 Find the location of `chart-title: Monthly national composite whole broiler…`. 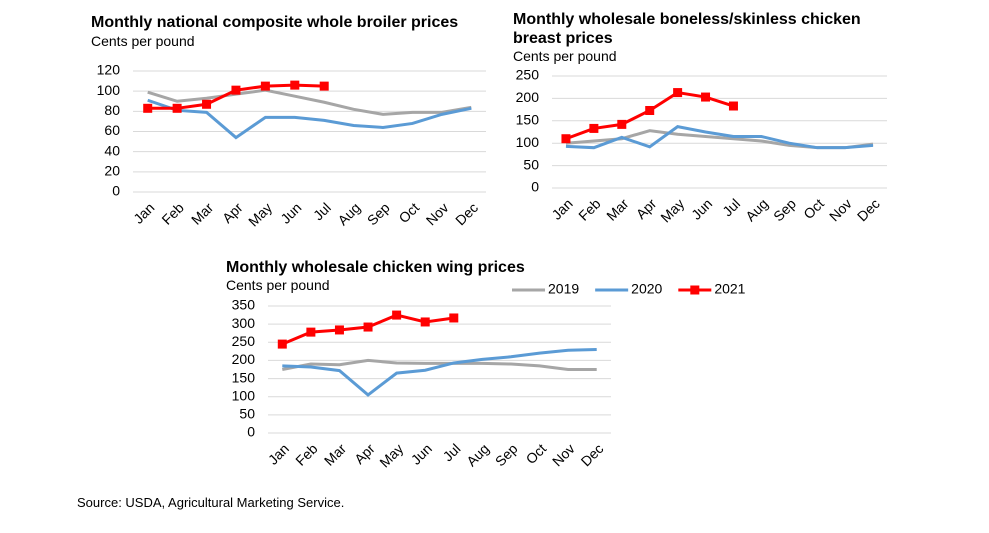

chart-title: Monthly national composite whole broiler… is located at coordinates (275, 22).